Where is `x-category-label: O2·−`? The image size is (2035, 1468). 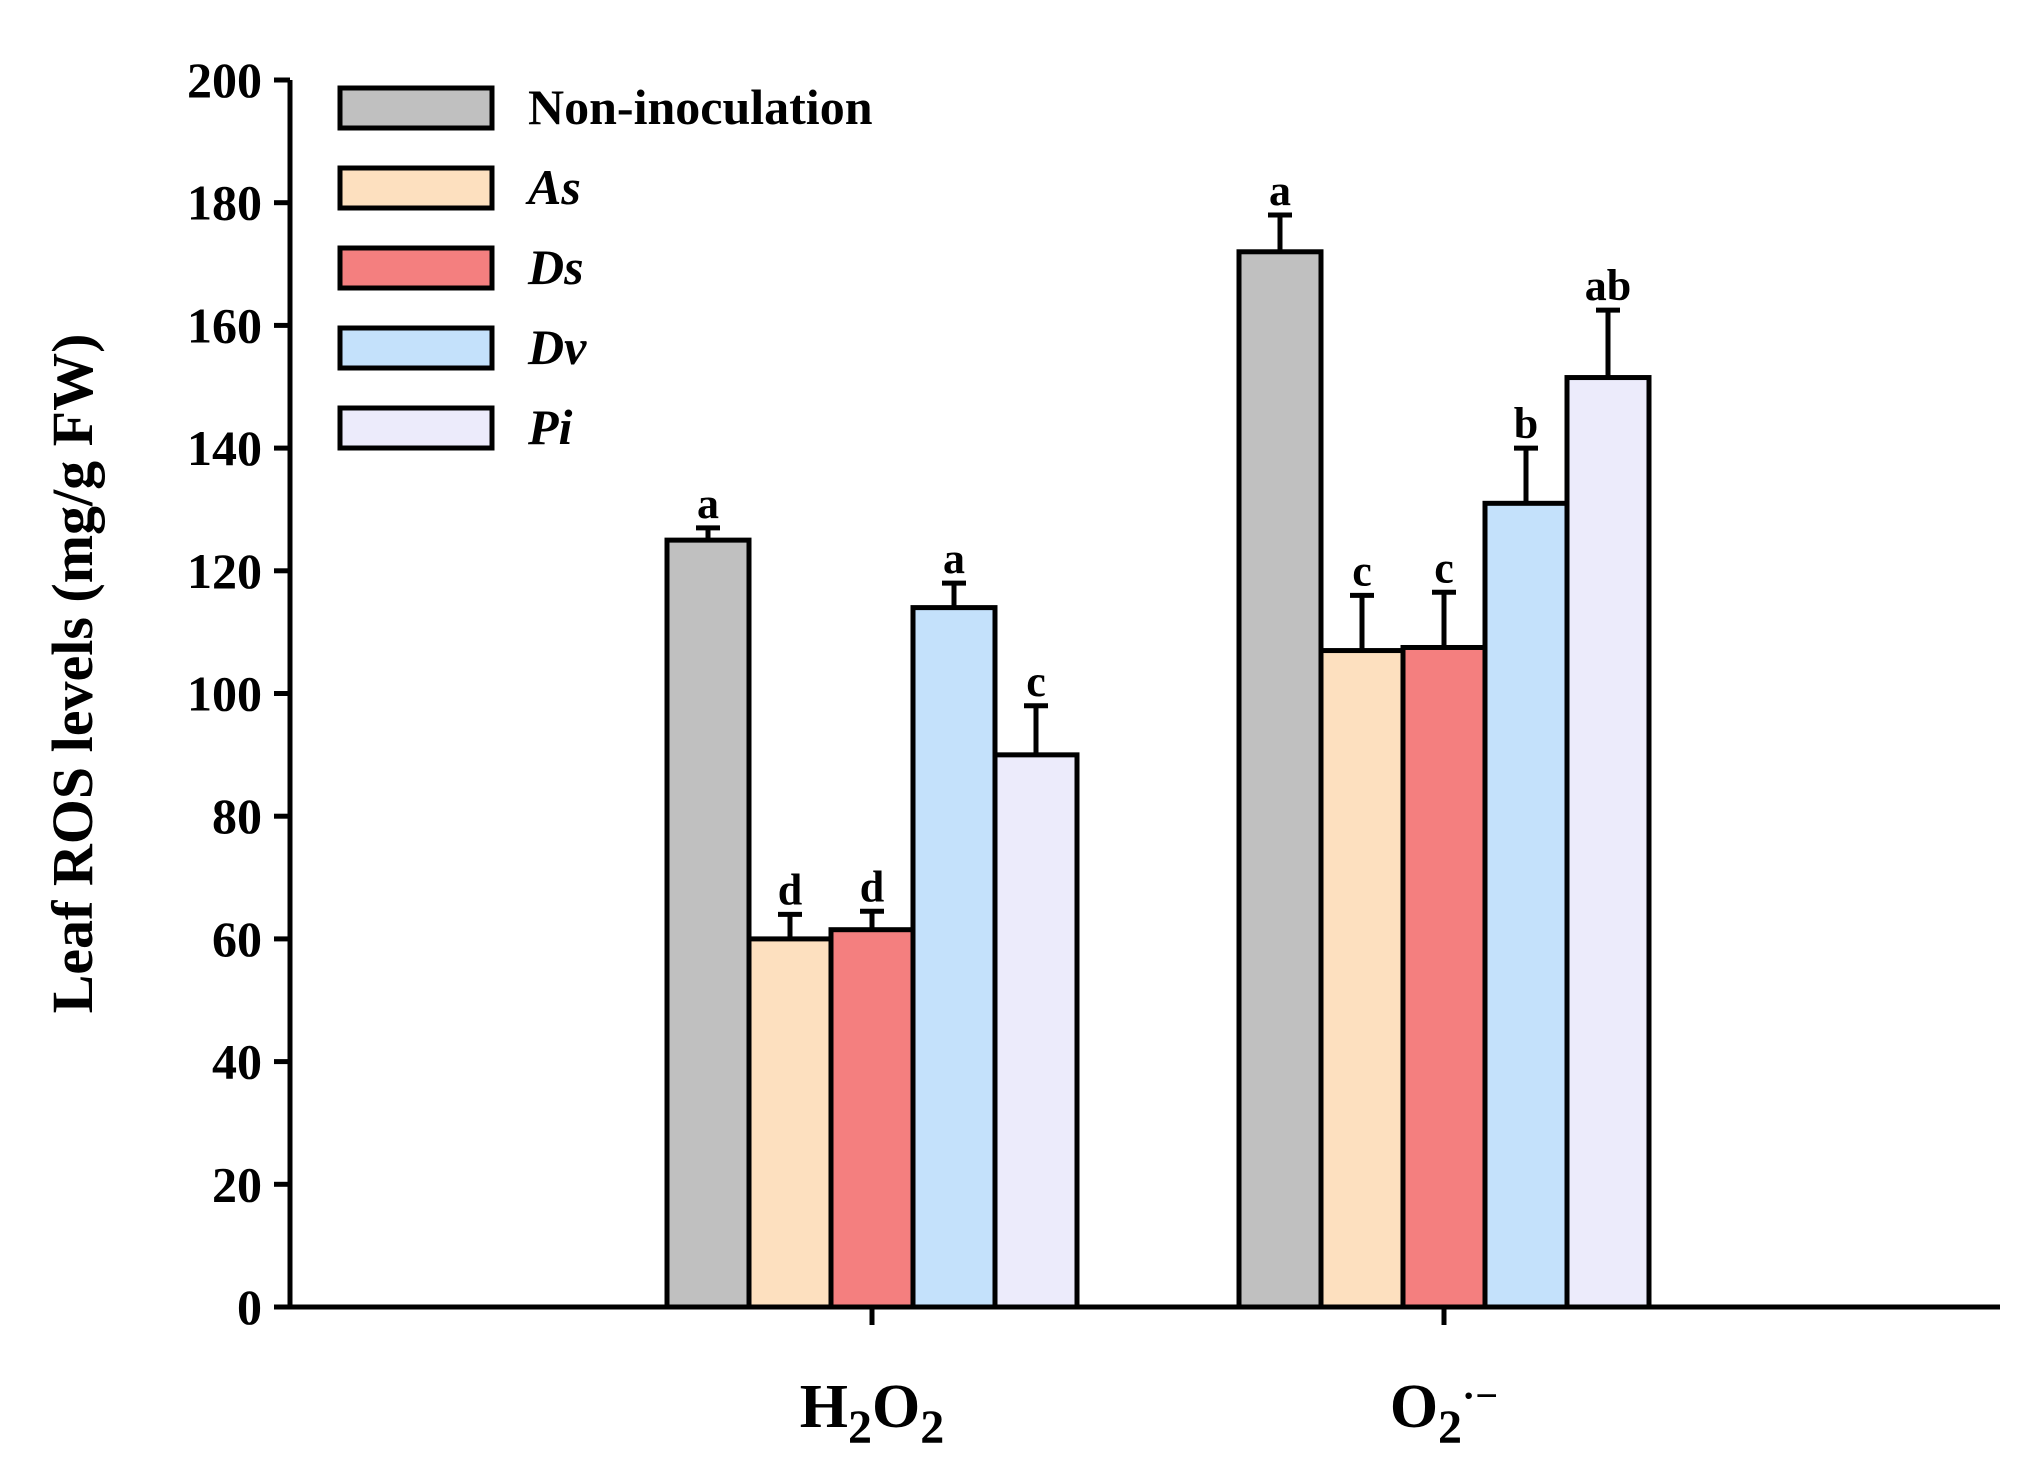 x-category-label: O2·− is located at coordinates (1444, 1413).